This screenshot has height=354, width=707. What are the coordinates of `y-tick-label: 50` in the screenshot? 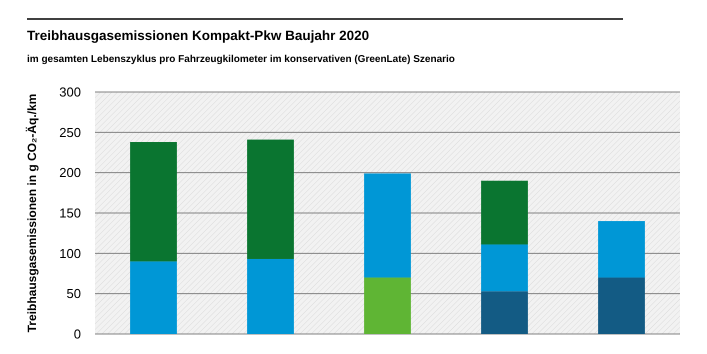 It's located at (73, 294).